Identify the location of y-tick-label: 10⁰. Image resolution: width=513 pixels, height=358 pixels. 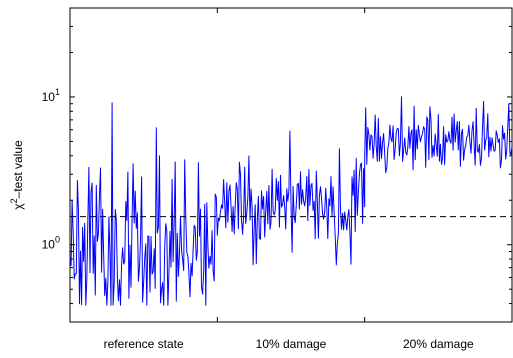
(51, 243).